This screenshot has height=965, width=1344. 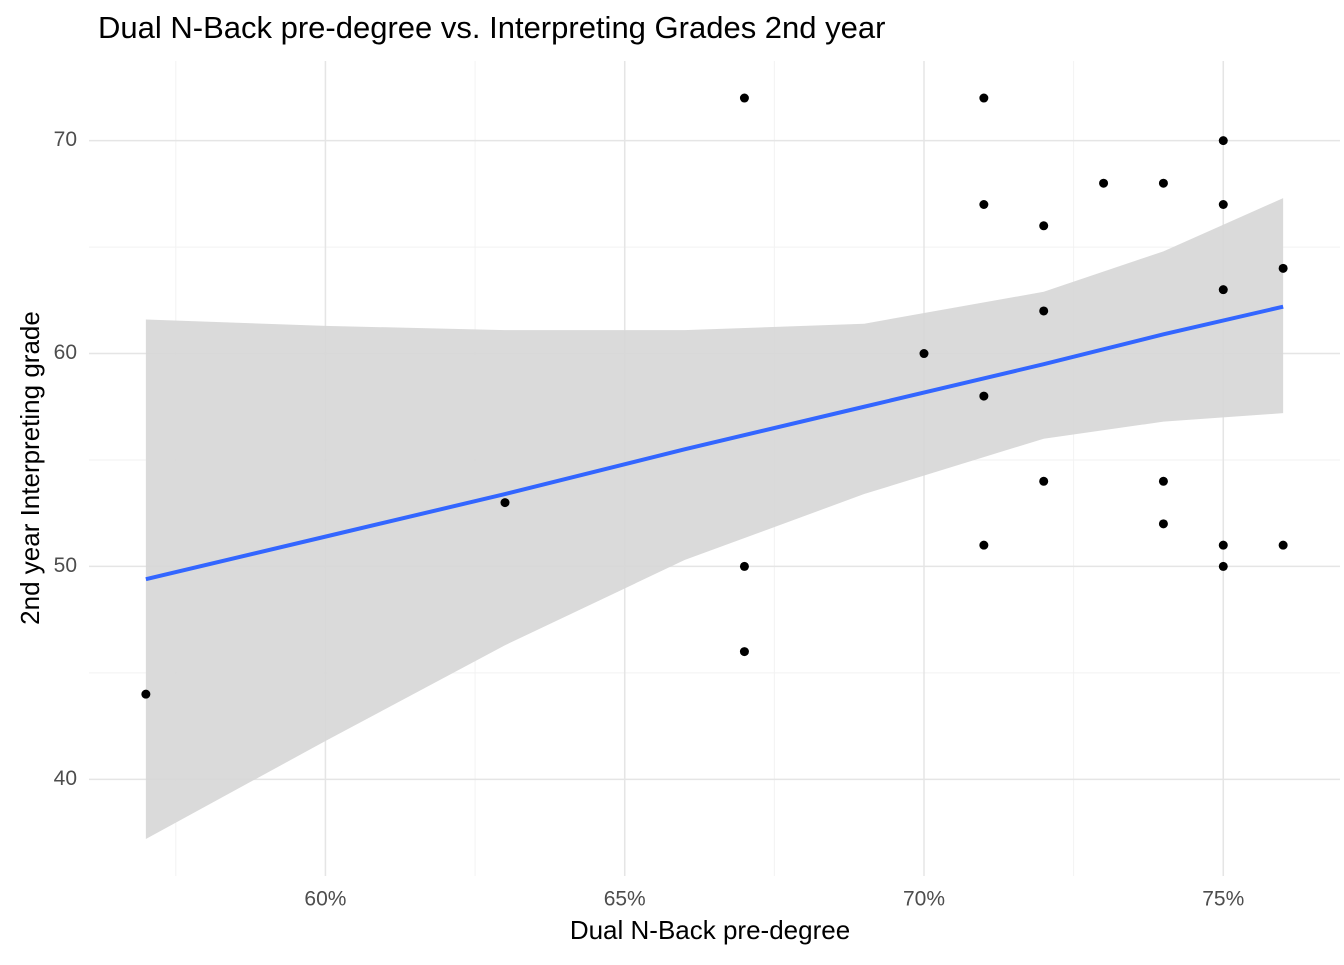 What do you see at coordinates (65, 778) in the screenshot?
I see `y-tick-label: 40` at bounding box center [65, 778].